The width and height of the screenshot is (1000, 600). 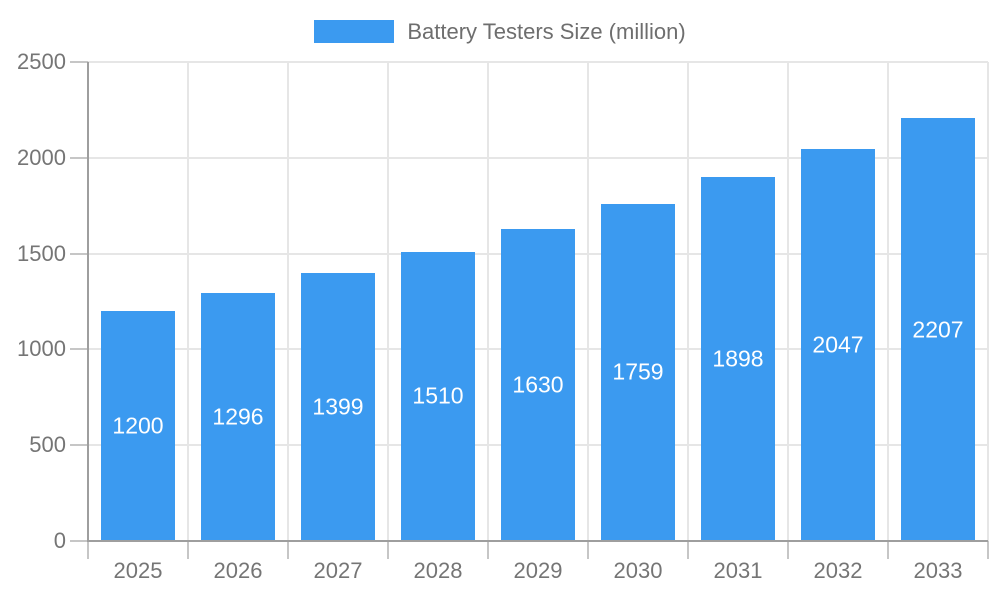 I want to click on bar-2032: 2047, so click(x=838, y=344).